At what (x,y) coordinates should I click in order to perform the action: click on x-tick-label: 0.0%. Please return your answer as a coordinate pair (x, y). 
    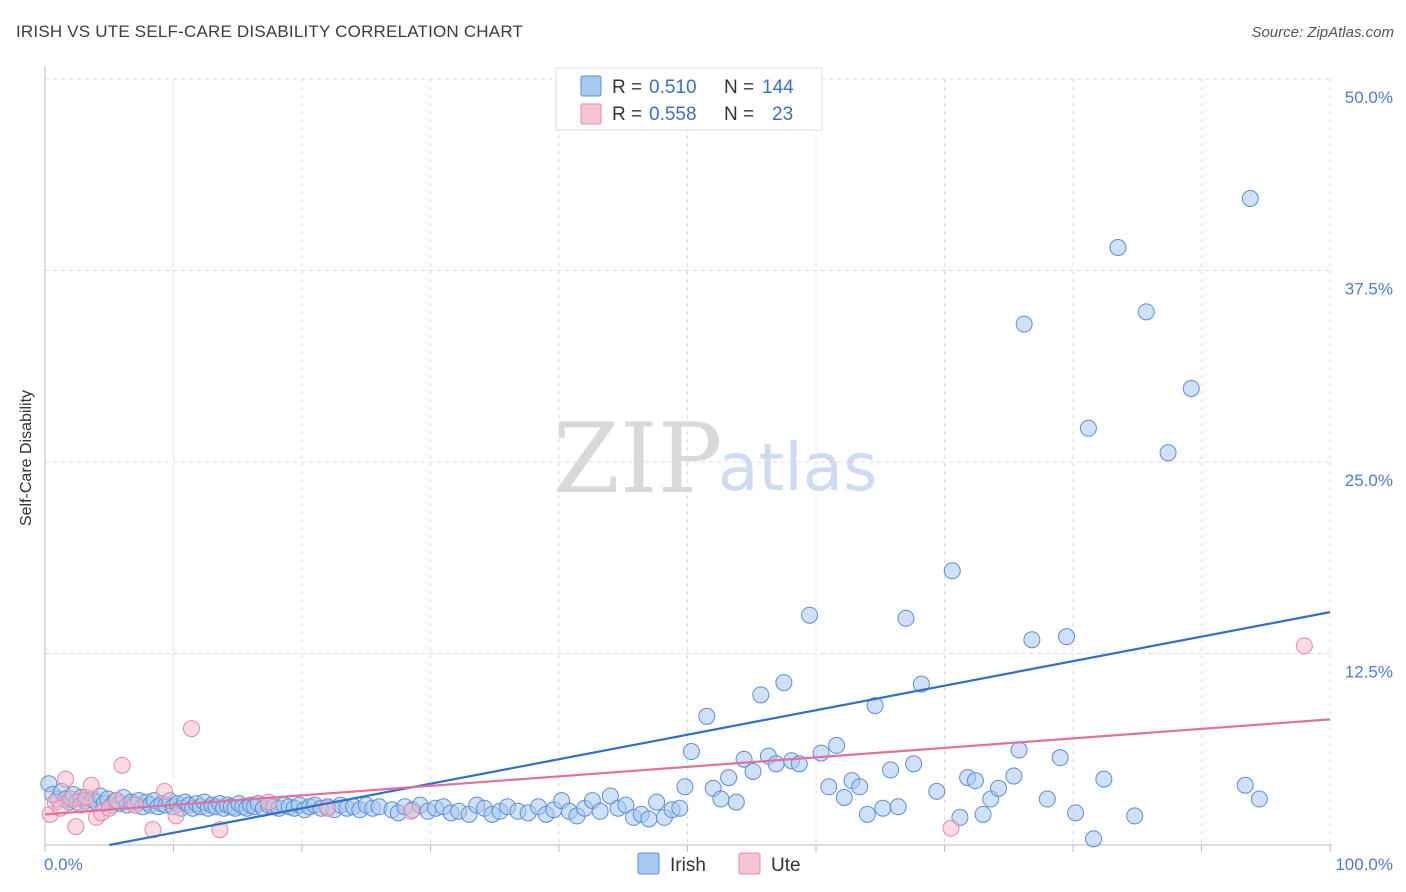
    Looking at the image, I should click on (63, 864).